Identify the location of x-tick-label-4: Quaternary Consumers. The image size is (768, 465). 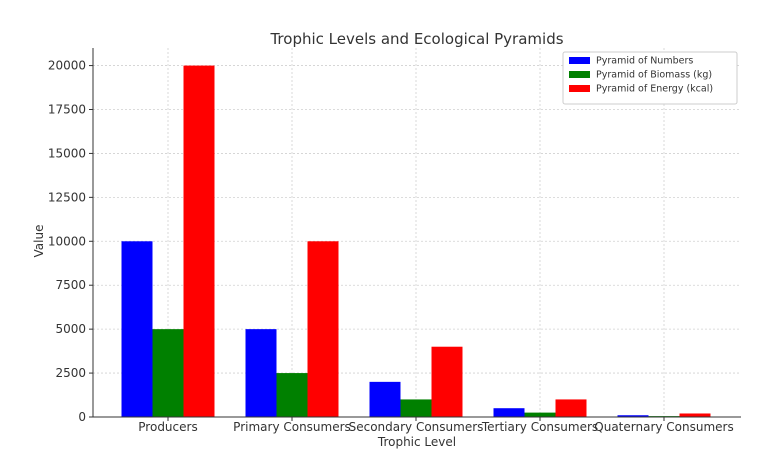
(663, 427).